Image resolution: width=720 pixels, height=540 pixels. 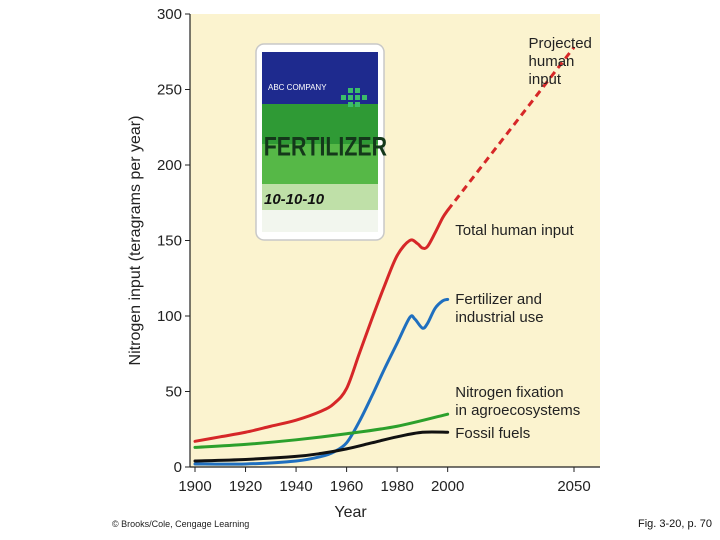 What do you see at coordinates (511, 129) in the screenshot?
I see `series-line-projected-human-input` at bounding box center [511, 129].